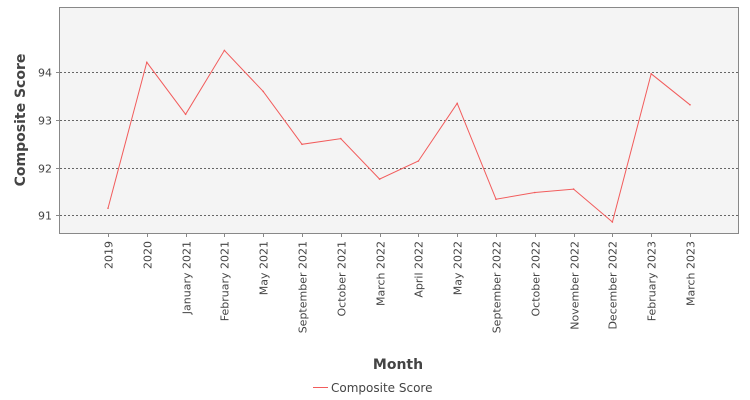  What do you see at coordinates (613, 285) in the screenshot?
I see `x-tick-label: December 2022` at bounding box center [613, 285].